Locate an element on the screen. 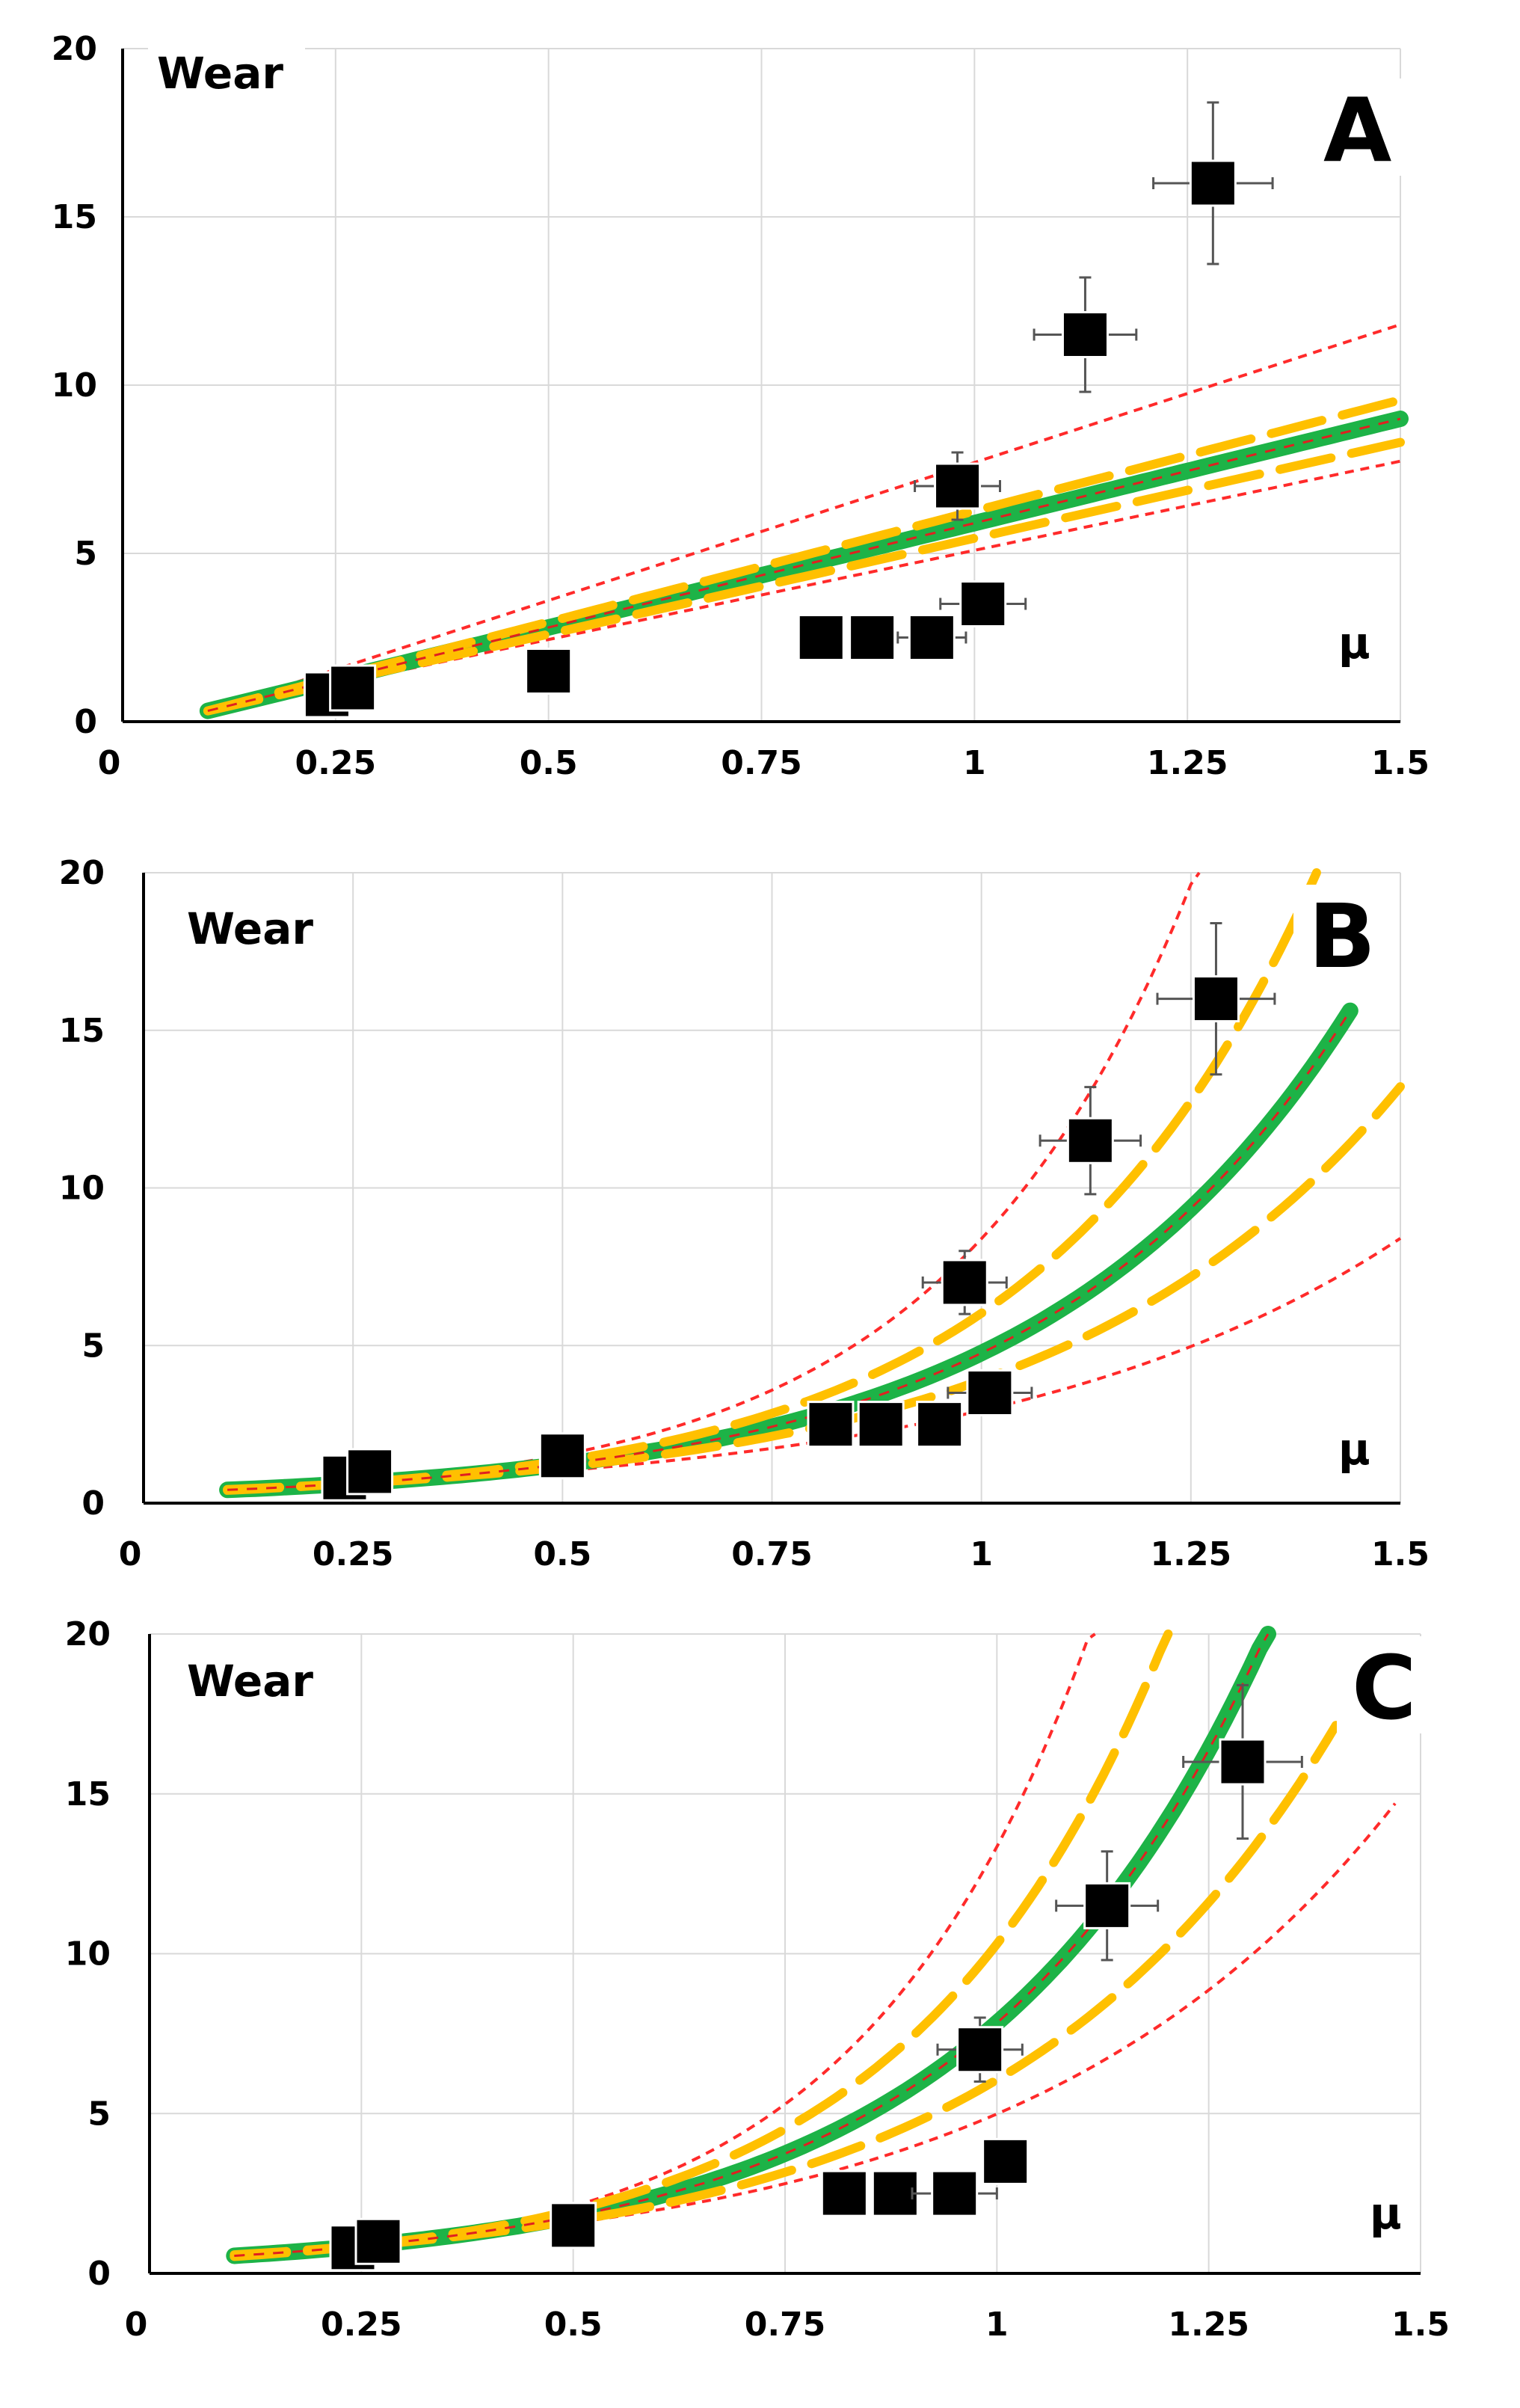 The height and width of the screenshot is (2408, 1520). band-inner-upper-line is located at coordinates (804, 555).